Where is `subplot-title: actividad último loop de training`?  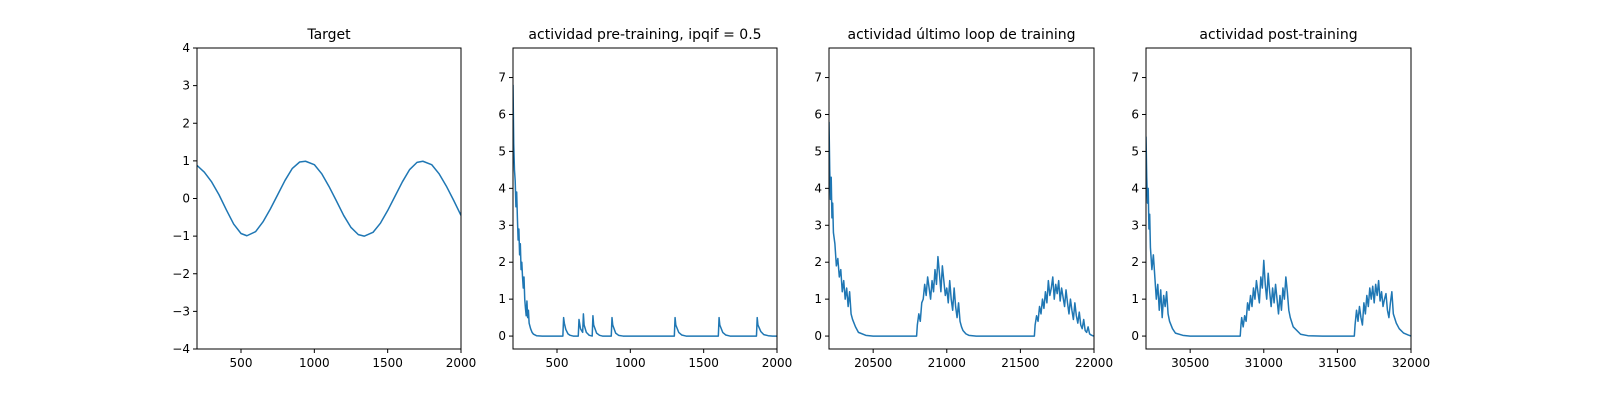 subplot-title: actividad último loop de training is located at coordinates (962, 35).